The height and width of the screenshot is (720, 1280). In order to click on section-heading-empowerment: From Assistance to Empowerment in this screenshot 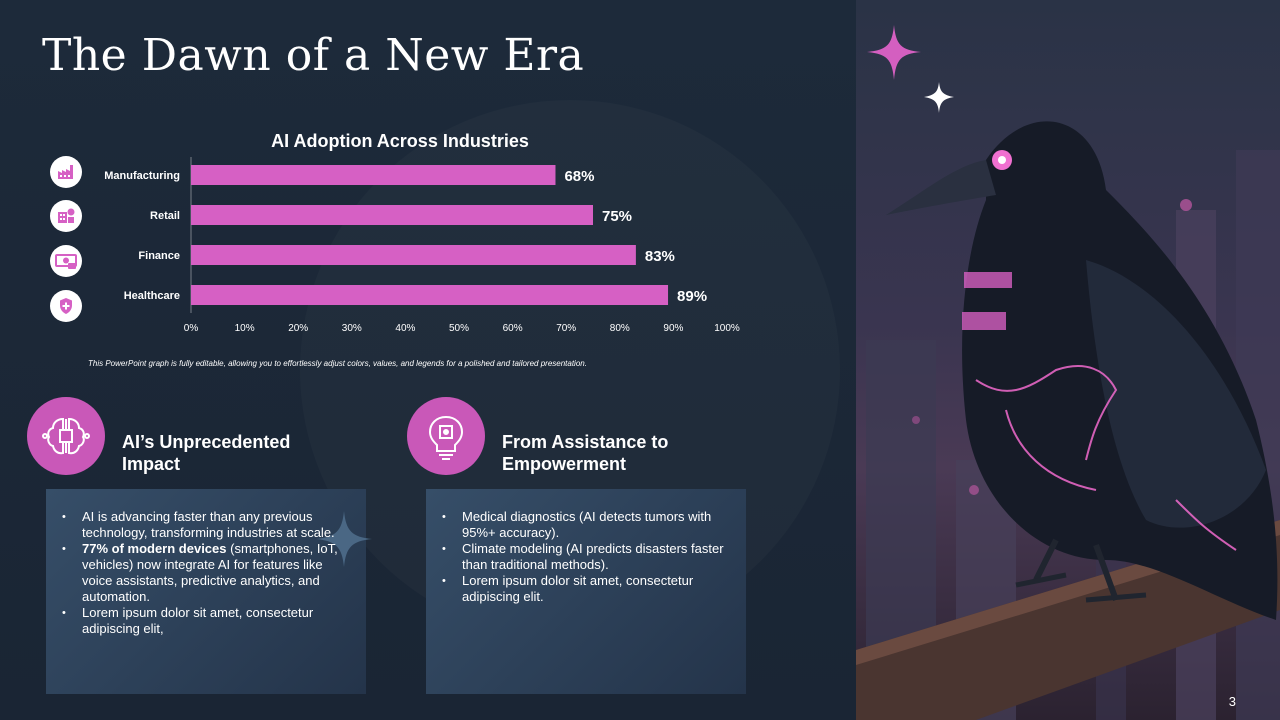, I will do `click(585, 453)`.